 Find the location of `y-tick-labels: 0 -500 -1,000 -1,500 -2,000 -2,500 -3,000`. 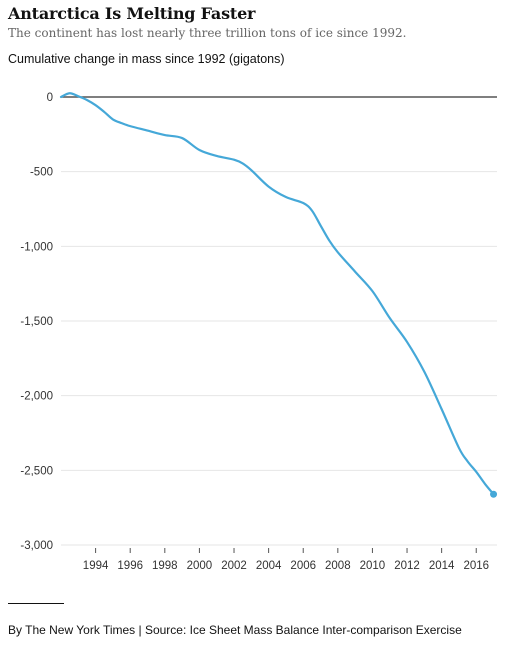

y-tick-labels: 0 -500 -1,000 -1,500 -2,000 -2,500 -3,000 is located at coordinates (36, 322).